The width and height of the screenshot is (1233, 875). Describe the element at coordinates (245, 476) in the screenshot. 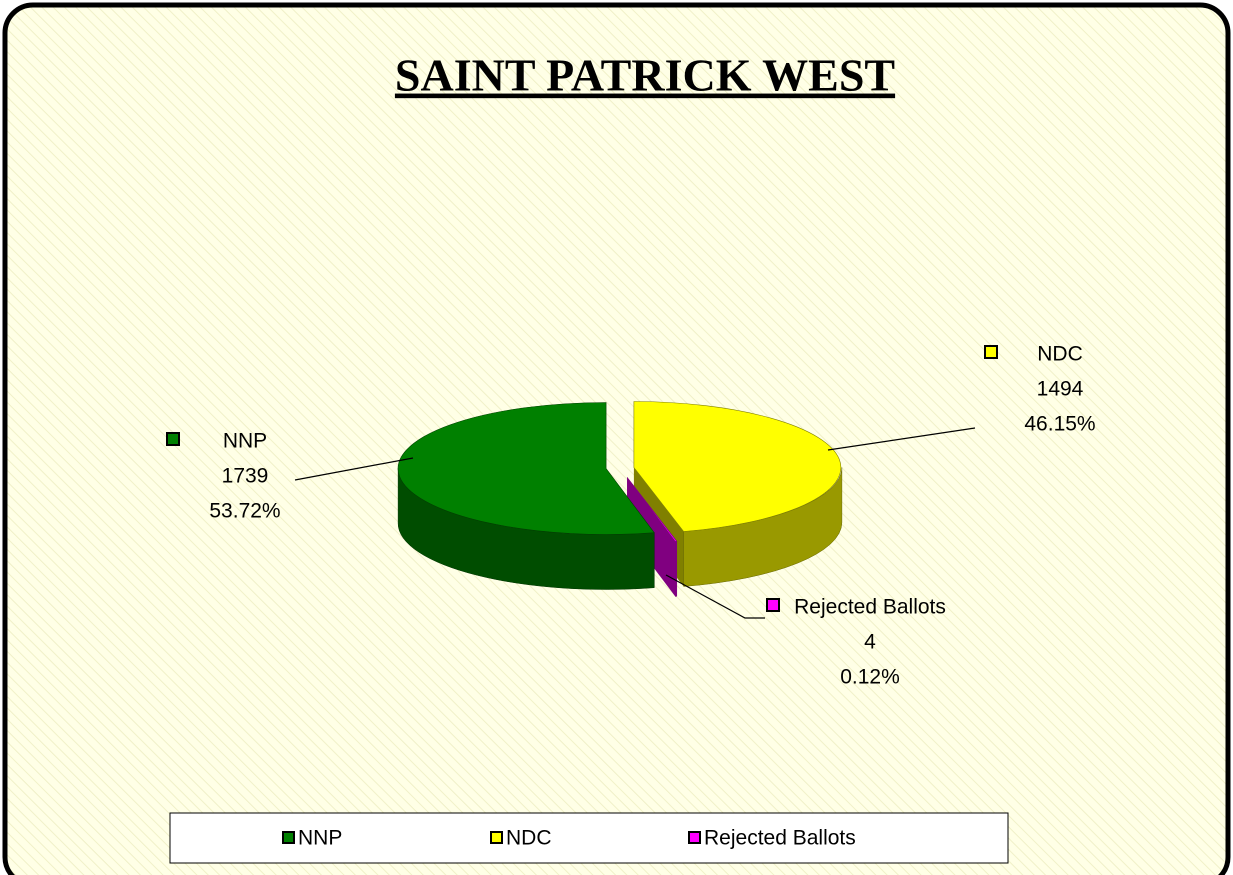

I see `data-label-value: 1739` at that location.